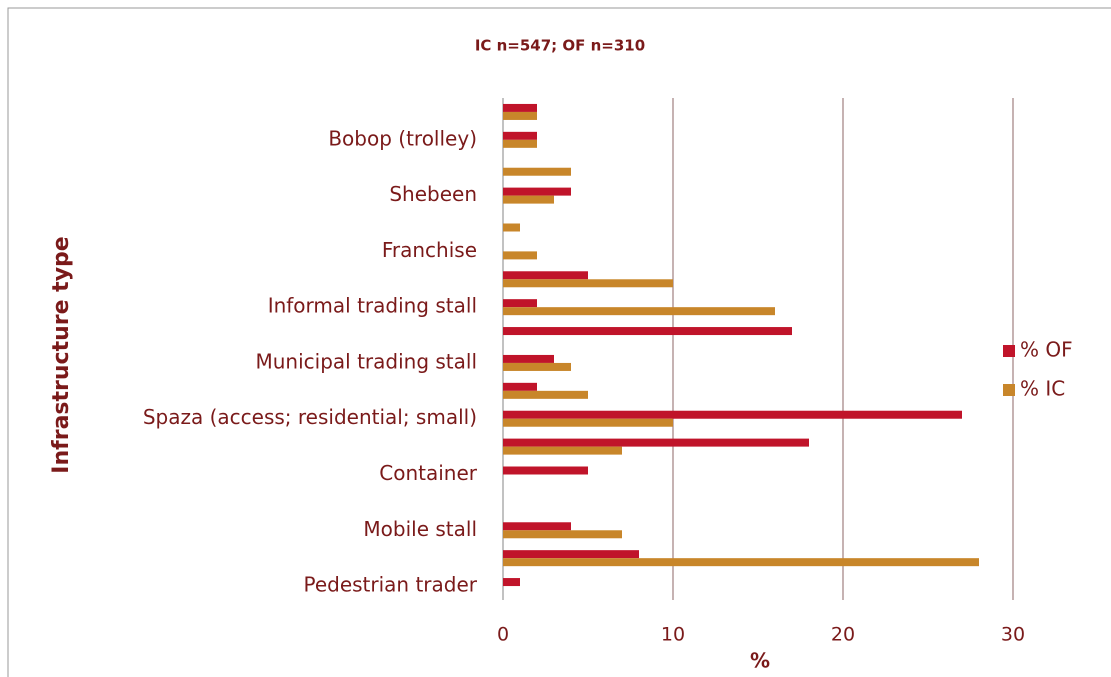 This screenshot has height=677, width=1111. Describe the element at coordinates (760, 661) in the screenshot. I see `x-axis-title: %` at that location.